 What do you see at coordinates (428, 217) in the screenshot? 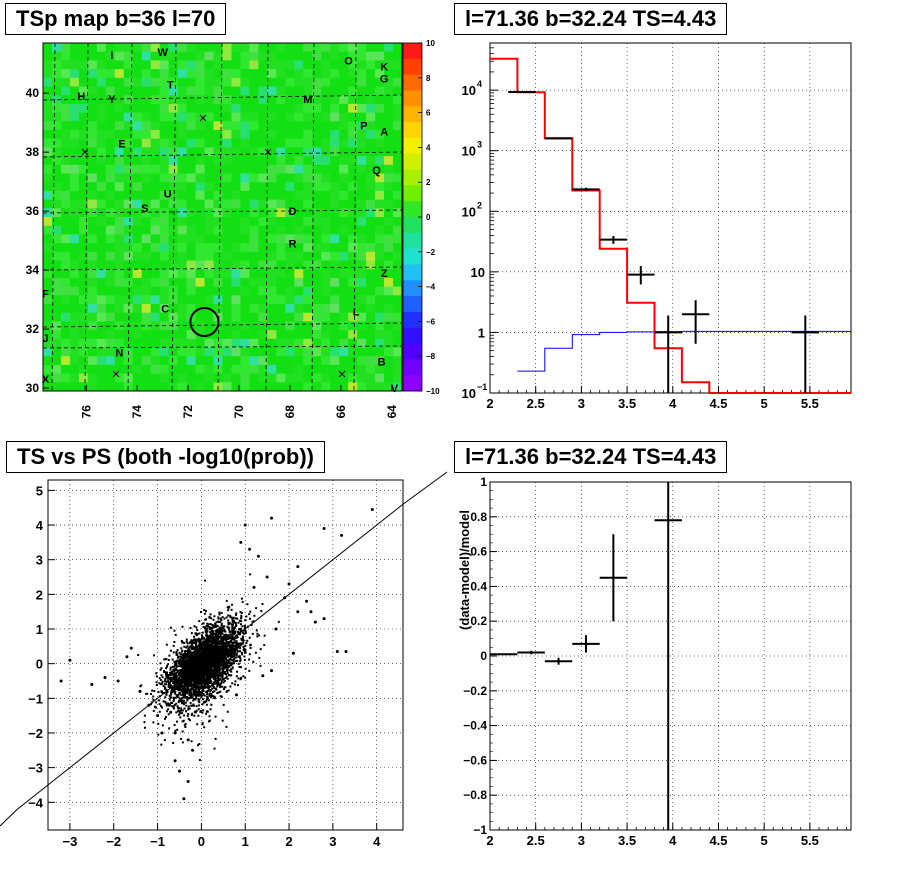
I see `colorbar-tick-label: 0` at bounding box center [428, 217].